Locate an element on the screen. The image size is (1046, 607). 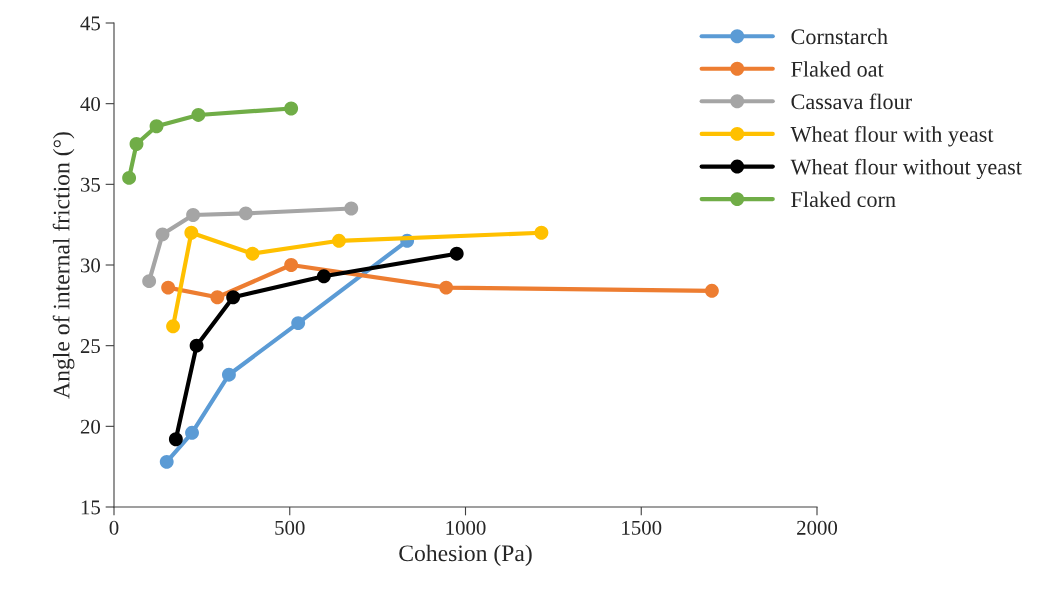
legend-label: Wheat flour with yeast is located at coordinates (892, 136).